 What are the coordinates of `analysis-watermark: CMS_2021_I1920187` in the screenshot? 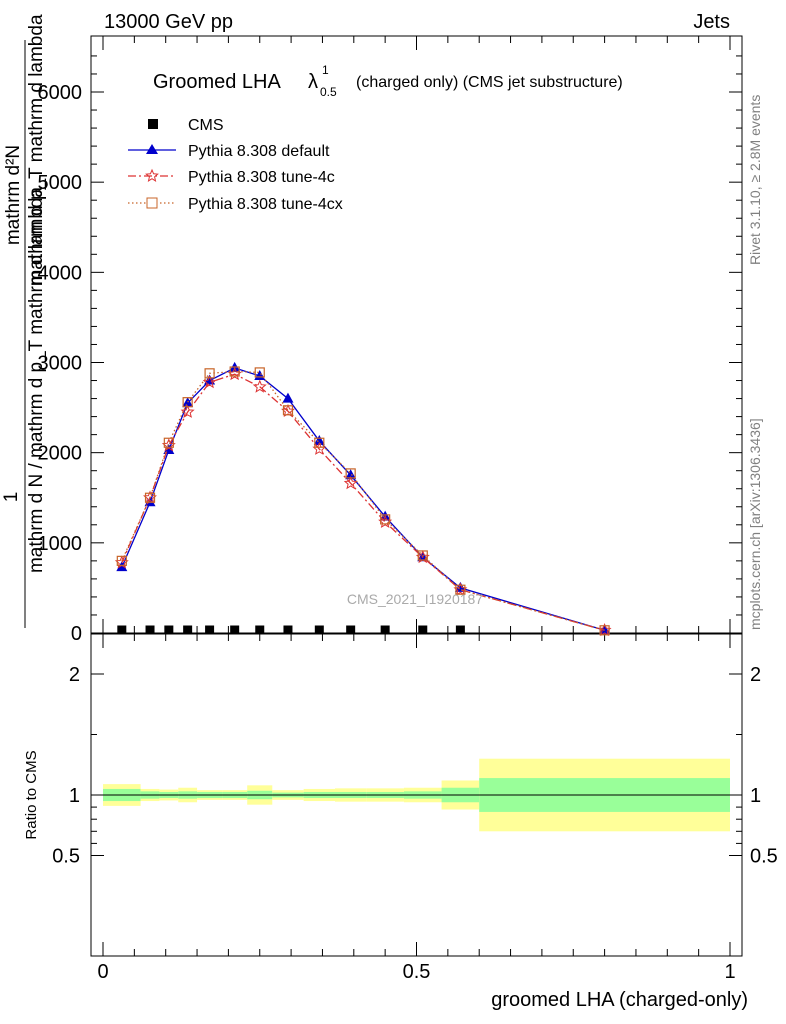 It's located at (415, 599).